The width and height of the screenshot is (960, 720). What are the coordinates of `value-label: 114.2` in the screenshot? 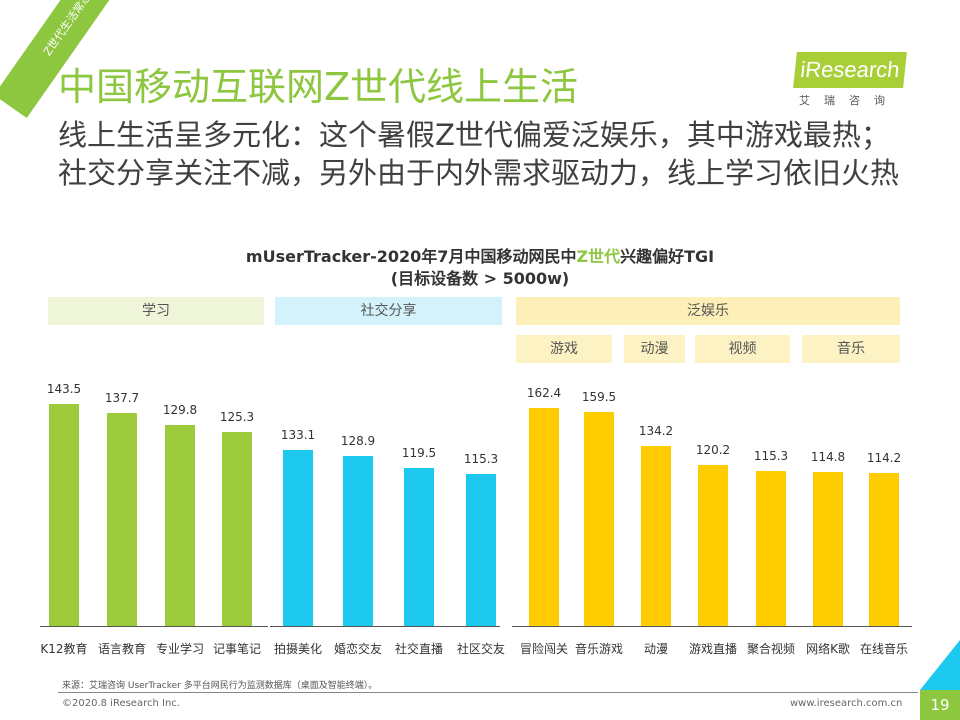 It's located at (884, 457).